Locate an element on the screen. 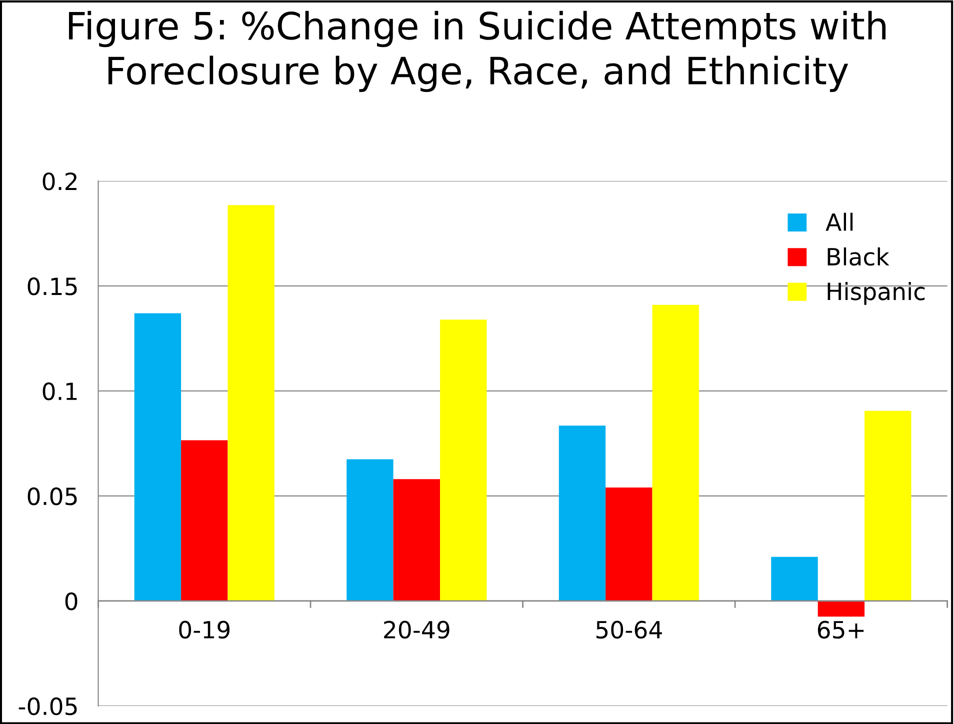 Image resolution: width=954 pixels, height=724 pixels. y-tick-label: -0.05 is located at coordinates (47, 706).